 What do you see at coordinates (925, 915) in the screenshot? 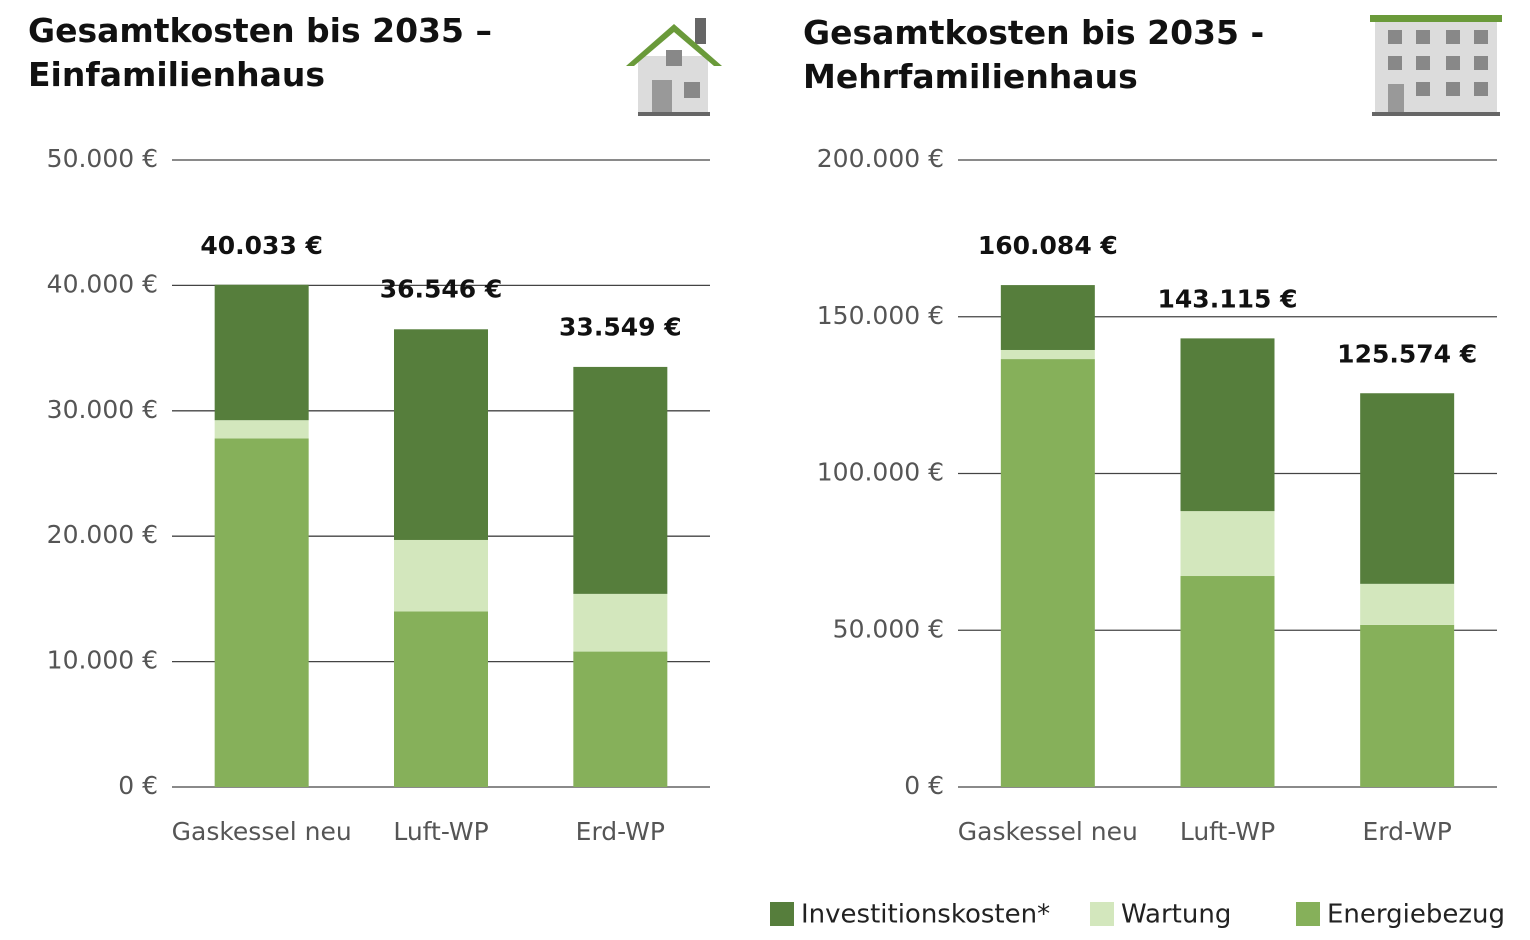
I see `legend-label: Investitionskosten*` at bounding box center [925, 915].